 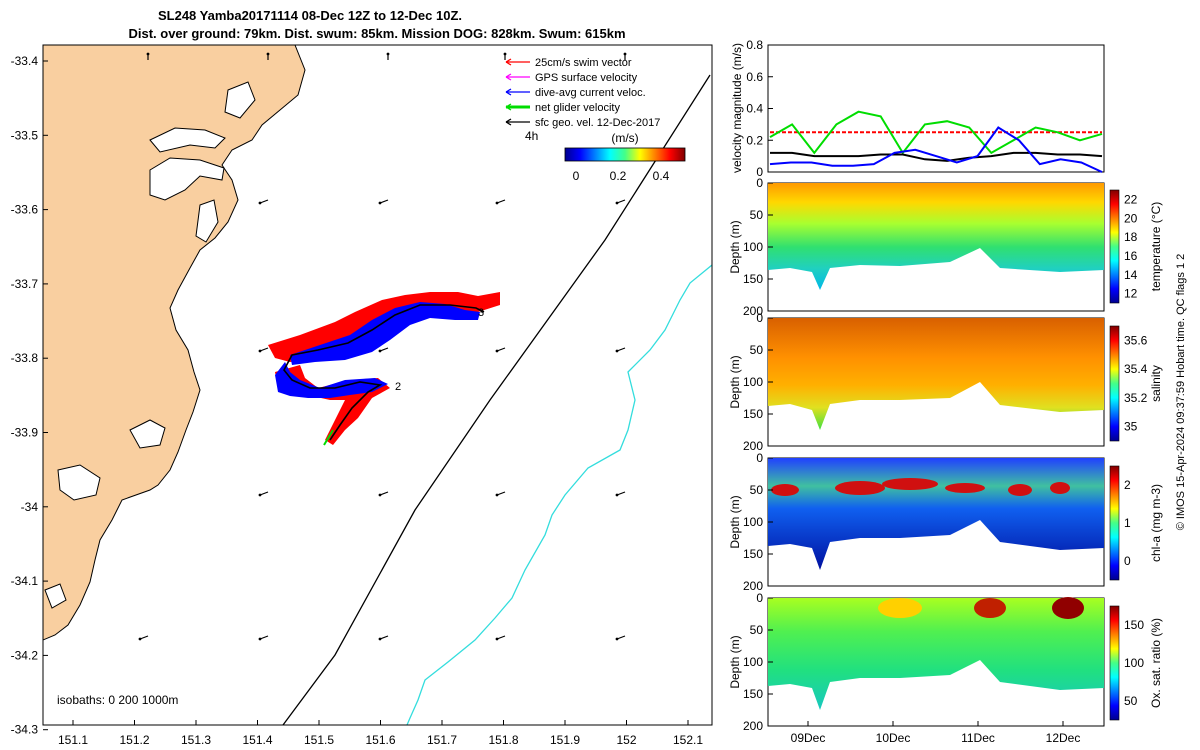 What do you see at coordinates (590, 93) in the screenshot?
I see `legend-label: dive-avg current veloc.` at bounding box center [590, 93].